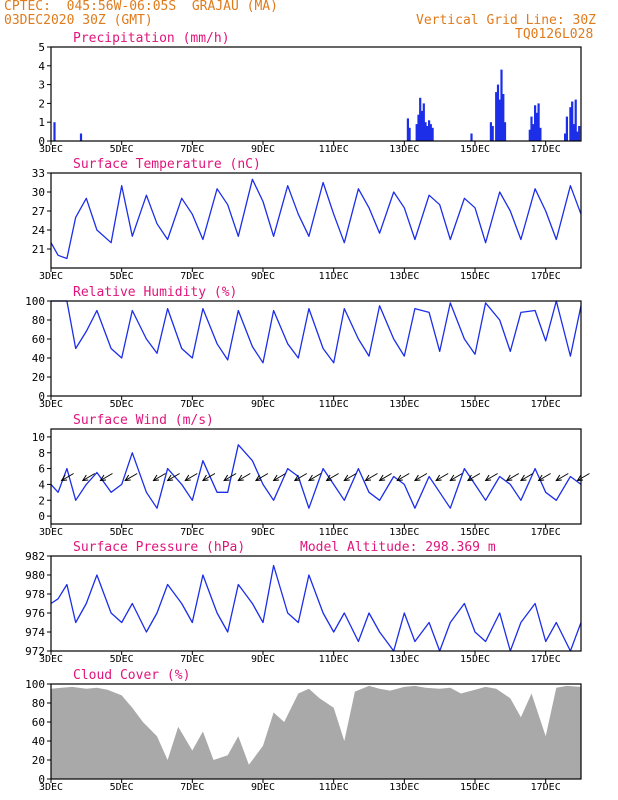 This screenshot has height=800, width=618. Describe the element at coordinates (167, 164) in the screenshot. I see `temp-title: Surface Temperature (nC)` at that location.